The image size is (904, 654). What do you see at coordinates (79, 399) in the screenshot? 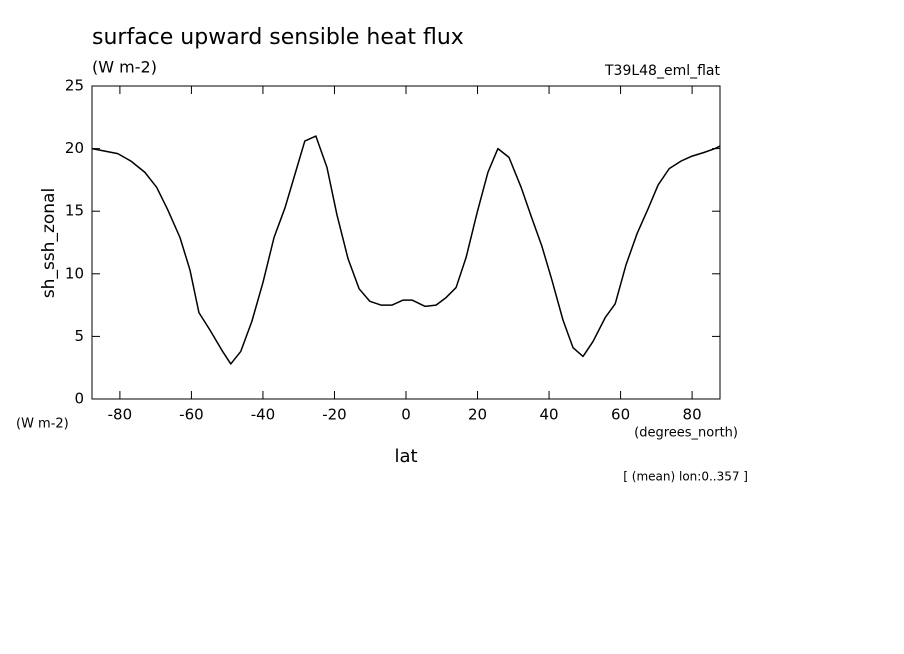
I see `y-tick-label: 0` at bounding box center [79, 399].